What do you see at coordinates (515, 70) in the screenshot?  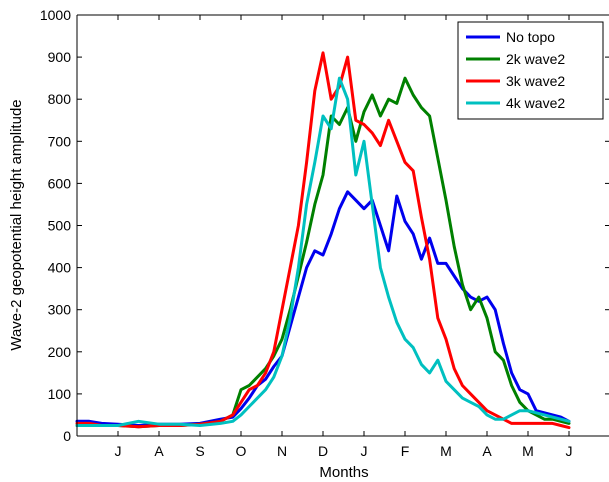 I see `legend-items: No topo 2k wave2 3k wave2 4k wave2` at bounding box center [515, 70].